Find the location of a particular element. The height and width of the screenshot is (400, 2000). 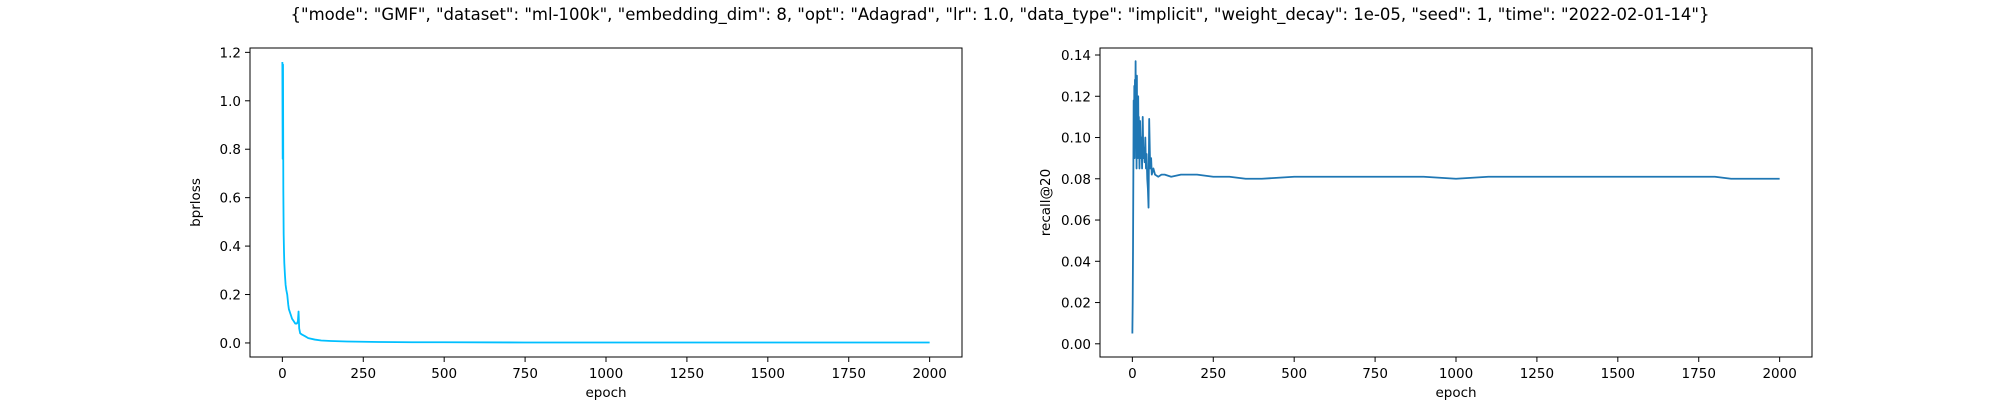

recall-x-tick-label: 250 is located at coordinates (1213, 374).